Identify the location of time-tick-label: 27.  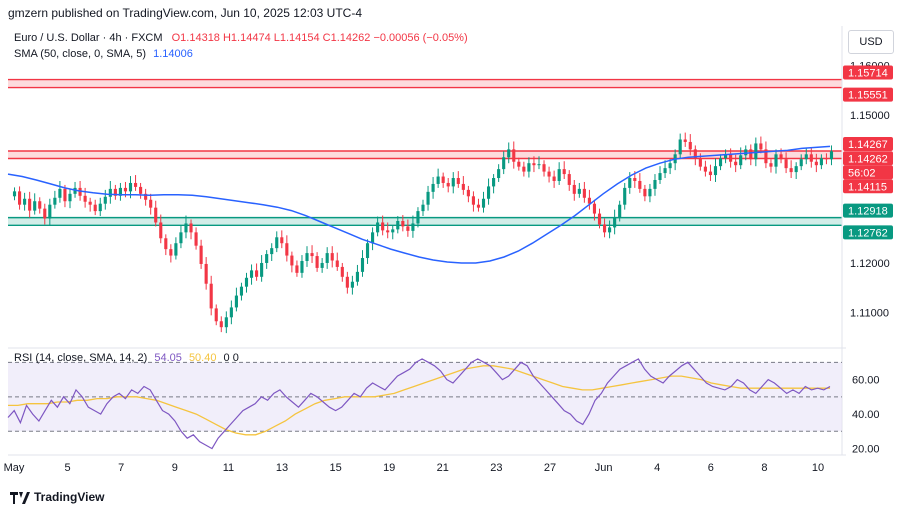
(550, 468).